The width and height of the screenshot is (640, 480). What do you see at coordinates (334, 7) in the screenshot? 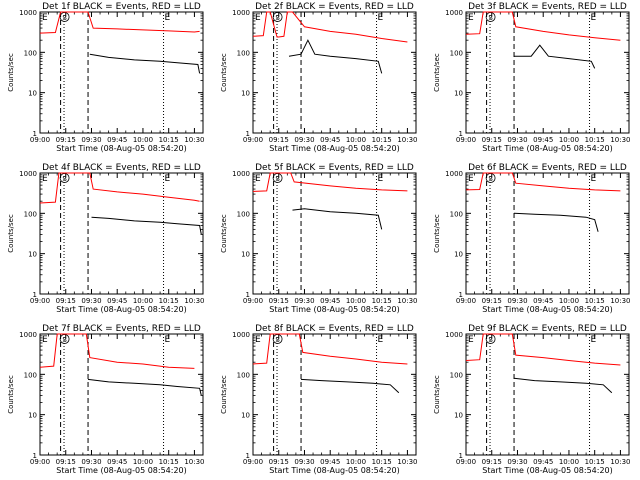
I see `panel-title: Det 2f BLACK = Events, RED = LLD` at bounding box center [334, 7].